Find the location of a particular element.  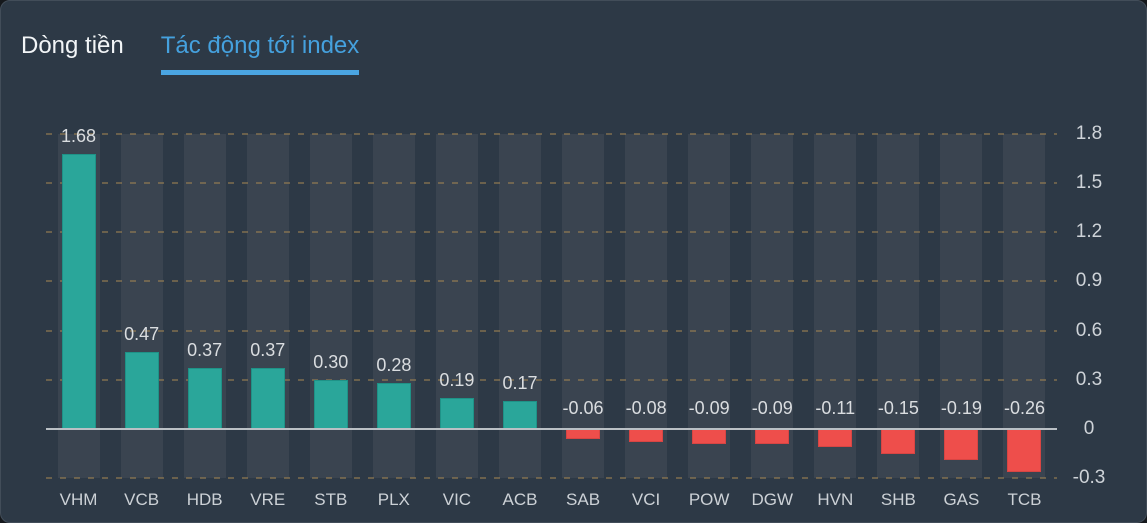

y-axis-tick-label: 1.8 is located at coordinates (1089, 133).